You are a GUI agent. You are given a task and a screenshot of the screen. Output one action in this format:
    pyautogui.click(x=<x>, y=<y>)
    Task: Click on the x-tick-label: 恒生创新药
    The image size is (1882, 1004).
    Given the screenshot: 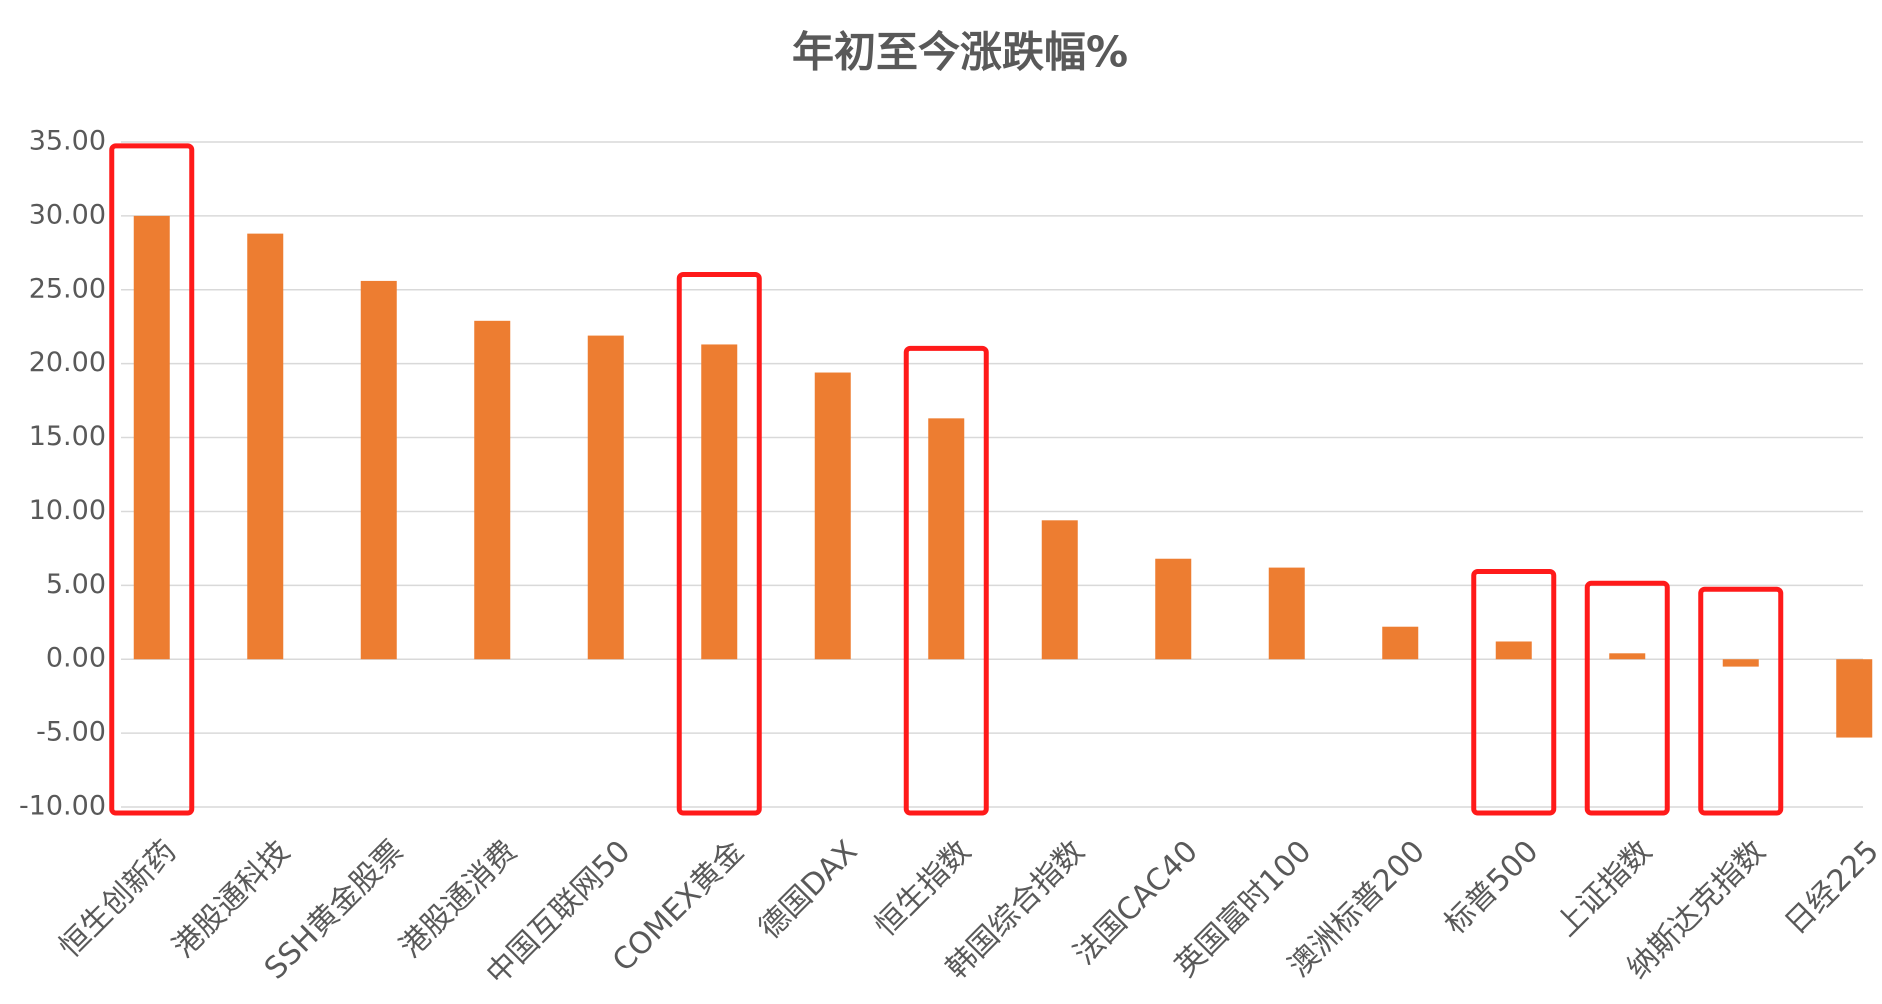 What is the action you would take?
    pyautogui.click(x=118, y=899)
    